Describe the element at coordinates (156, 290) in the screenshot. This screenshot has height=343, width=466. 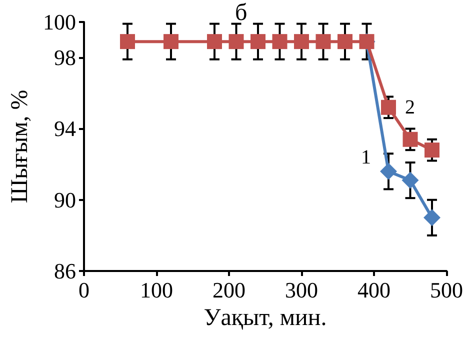
I see `x-tick-label: 100` at that location.